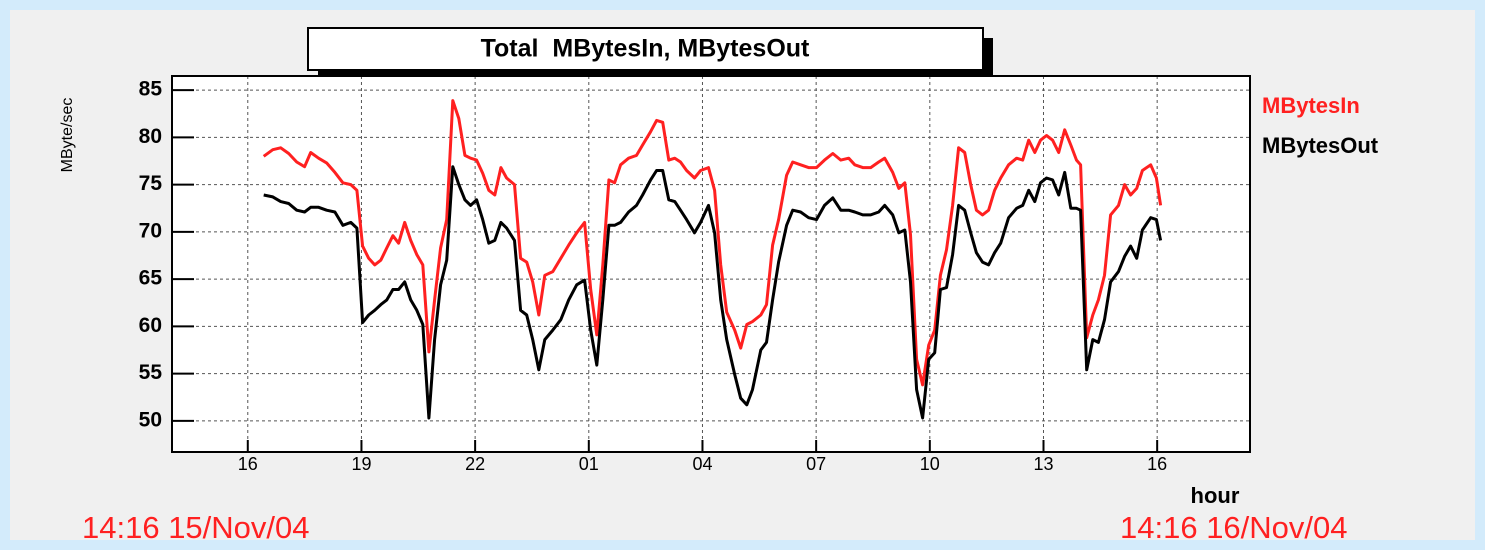 The width and height of the screenshot is (1485, 550). Describe the element at coordinates (1043, 464) in the screenshot. I see `x-tick-label: 13` at that location.